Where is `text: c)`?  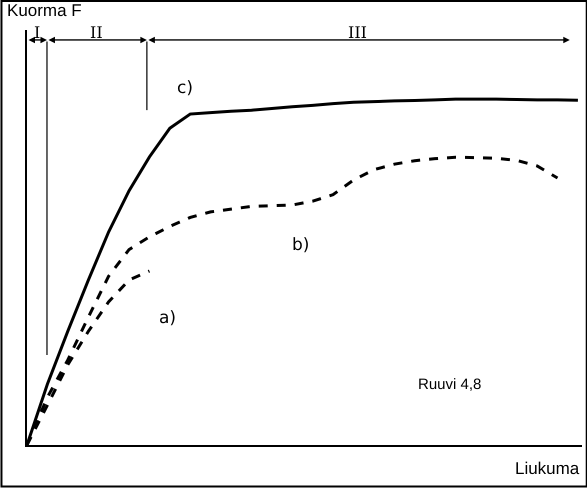
text: c) is located at coordinates (185, 88).